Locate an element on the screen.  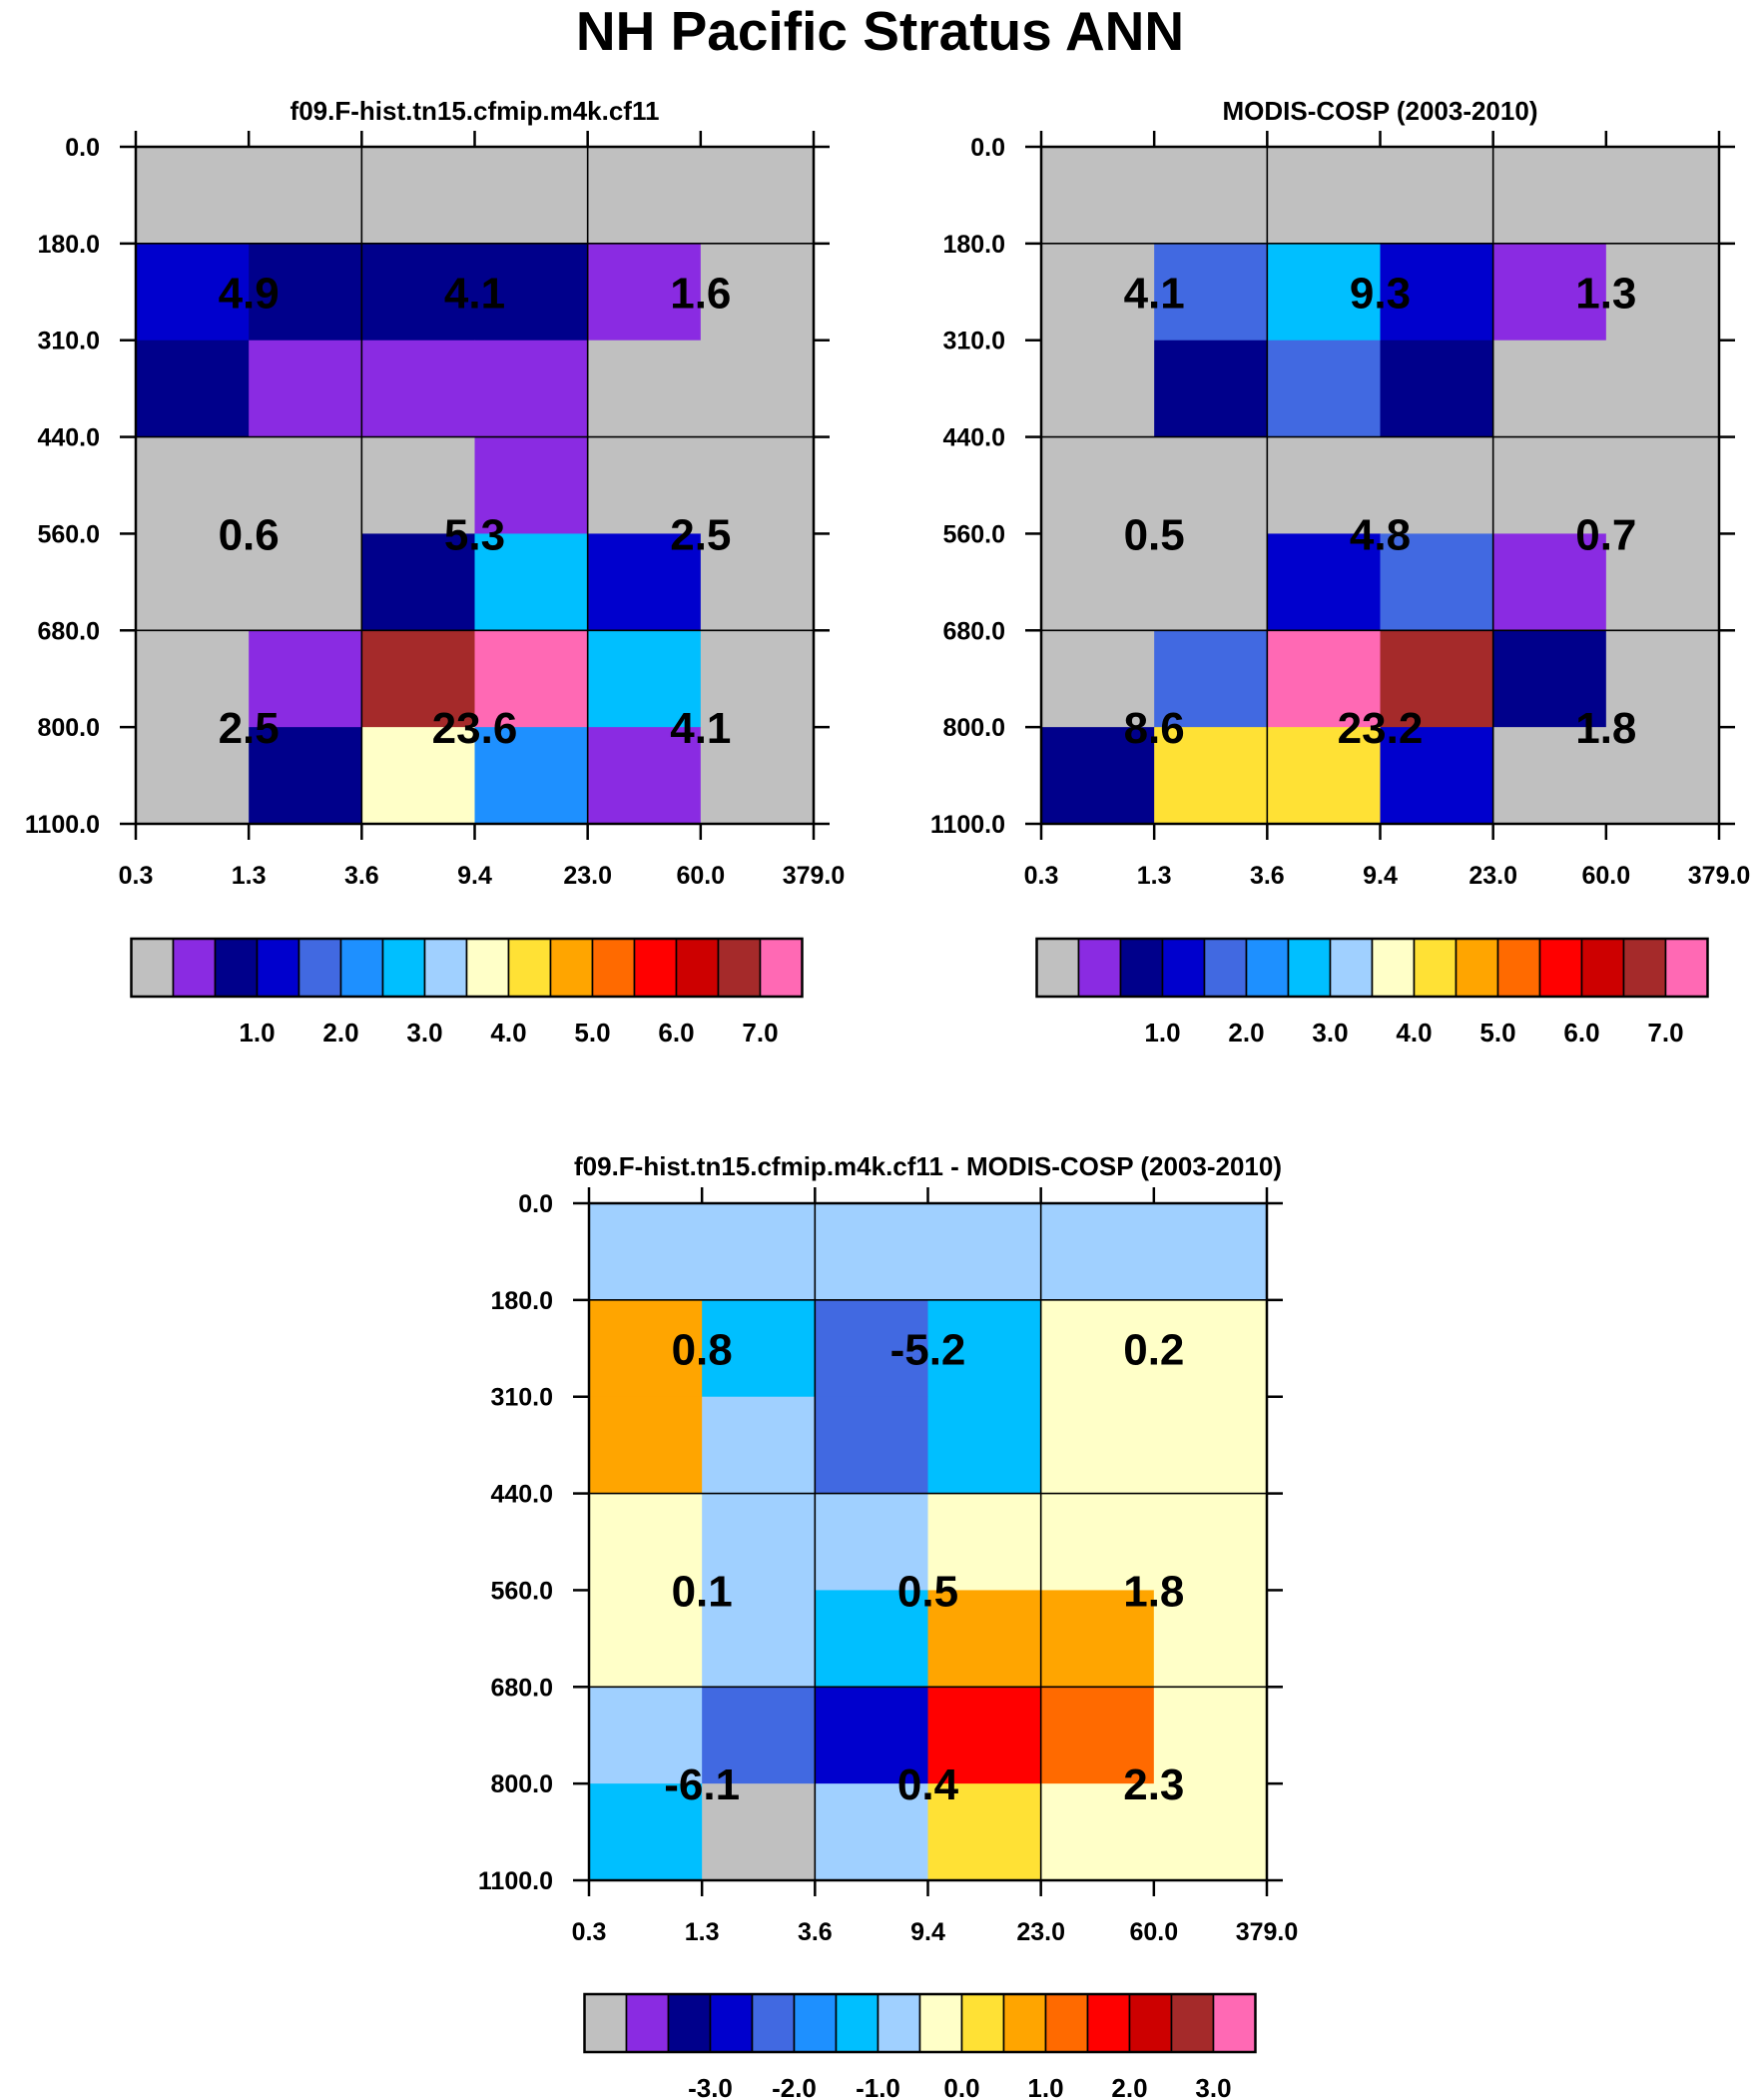
colorbar: -3.0 -2.0 -1.0 0.0 1.0 2.0 3.0 is located at coordinates (920, 2046).